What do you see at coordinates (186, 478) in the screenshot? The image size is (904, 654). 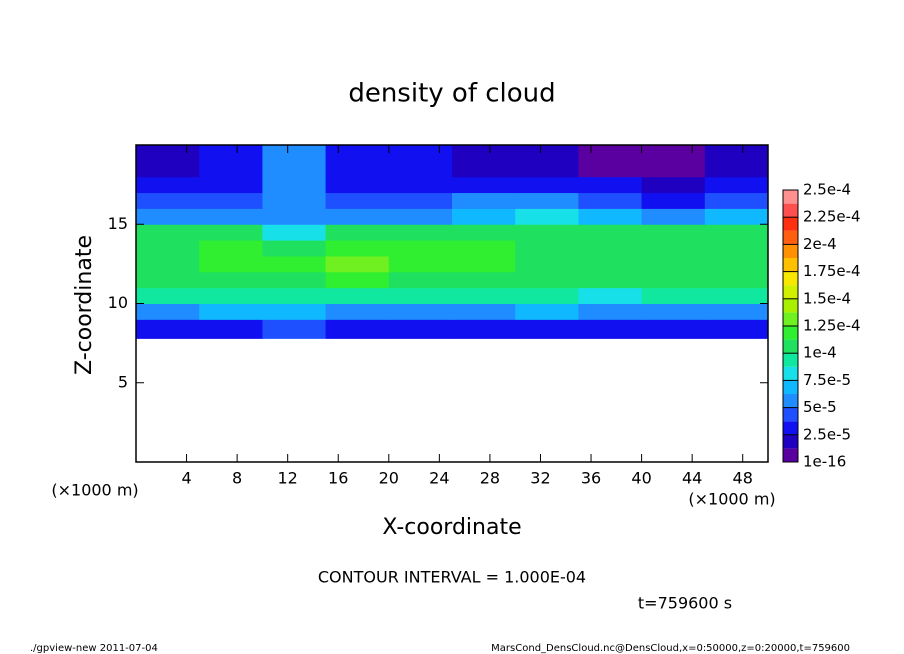 I see `x-tick-label: 4` at bounding box center [186, 478].